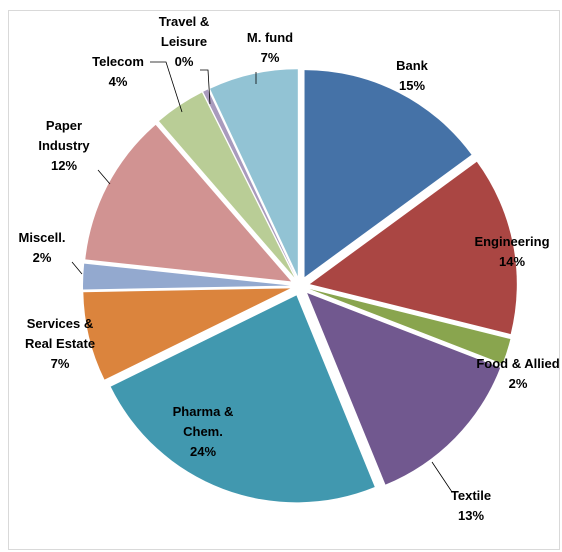 The width and height of the screenshot is (562, 552). I want to click on slice-percent-m-fund: 7%, so click(270, 57).